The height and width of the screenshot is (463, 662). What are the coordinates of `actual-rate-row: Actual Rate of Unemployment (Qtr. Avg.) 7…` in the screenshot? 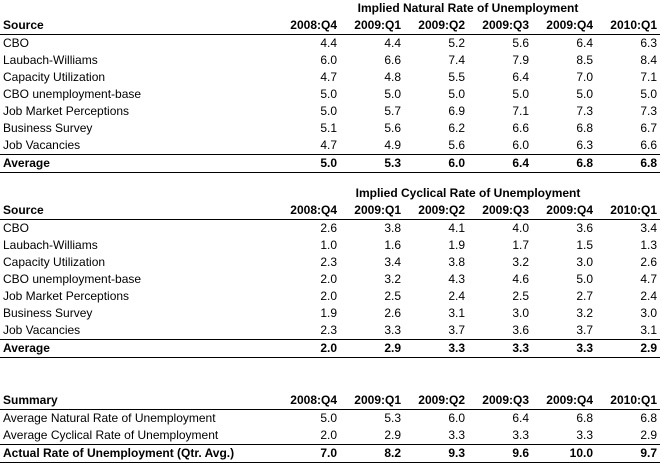 It's located at (330, 453).